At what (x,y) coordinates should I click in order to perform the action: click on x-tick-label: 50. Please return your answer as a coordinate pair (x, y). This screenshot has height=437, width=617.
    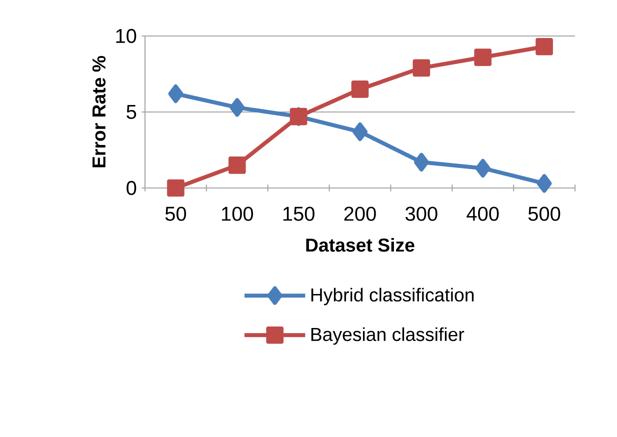
    Looking at the image, I should click on (175, 213).